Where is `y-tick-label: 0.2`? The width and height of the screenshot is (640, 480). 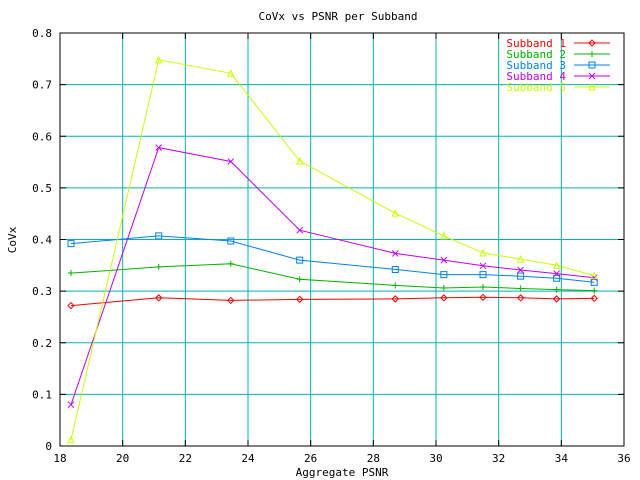
y-tick-label: 0.2 is located at coordinates (42, 343).